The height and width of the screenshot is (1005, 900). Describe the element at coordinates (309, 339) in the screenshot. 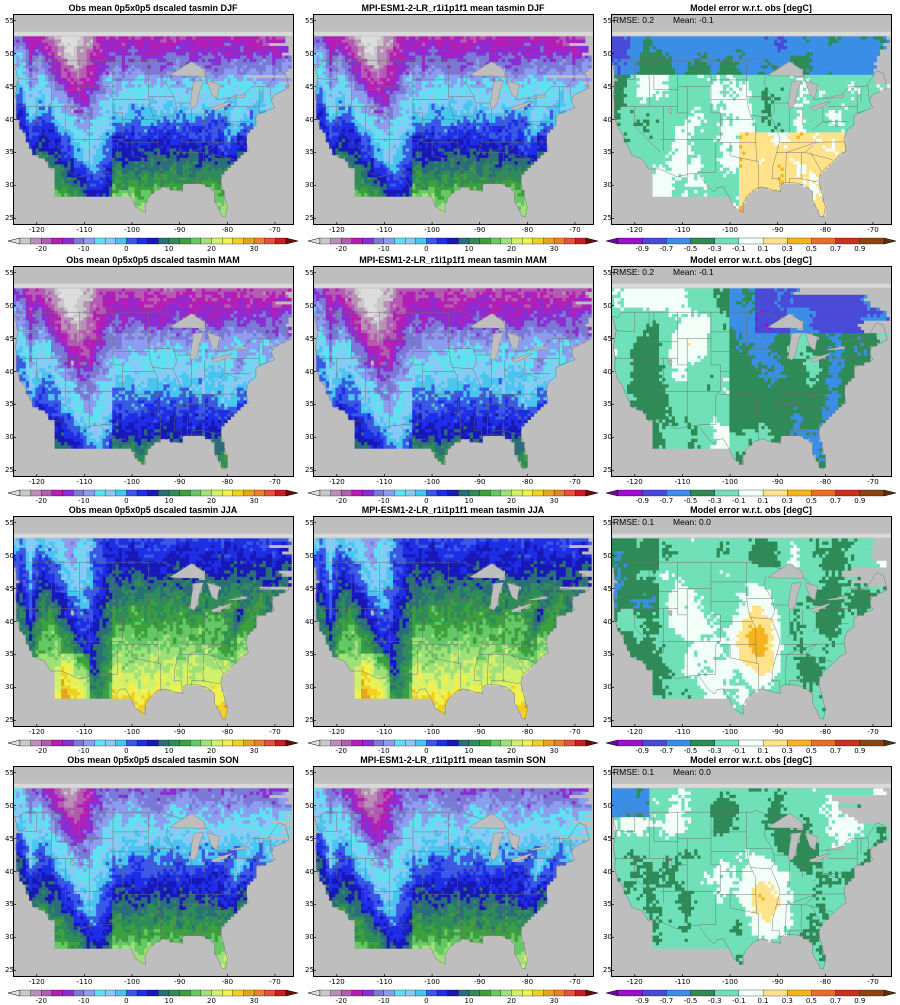

I see `lat-tick-label: 45` at that location.